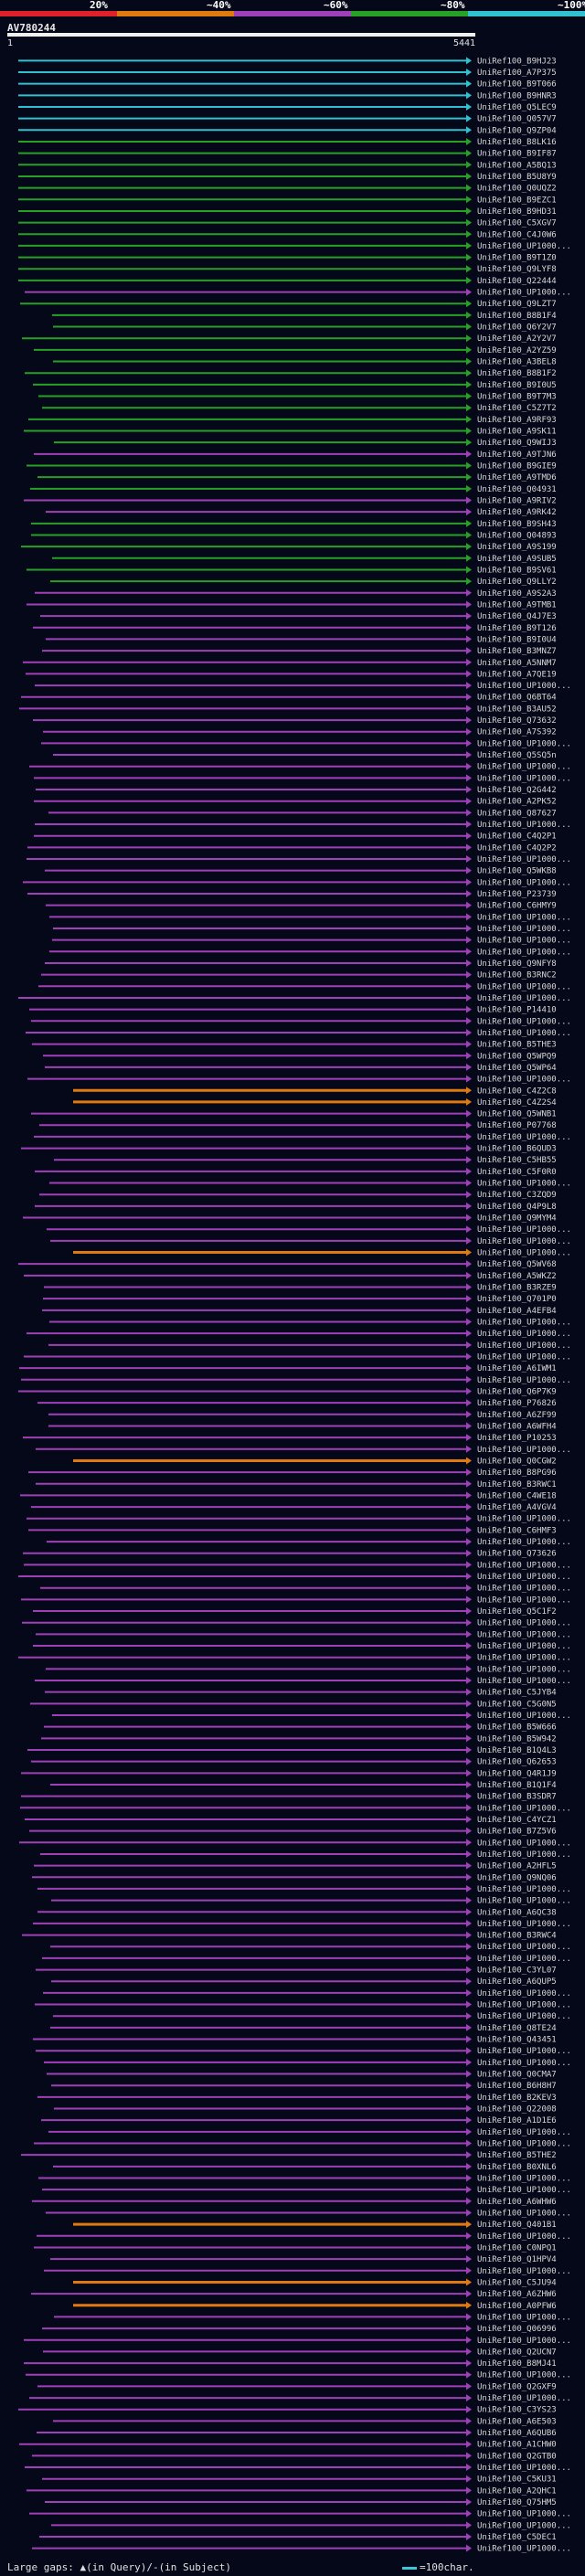  I want to click on hit-label: UniRef100_A9SUB5, so click(517, 559).